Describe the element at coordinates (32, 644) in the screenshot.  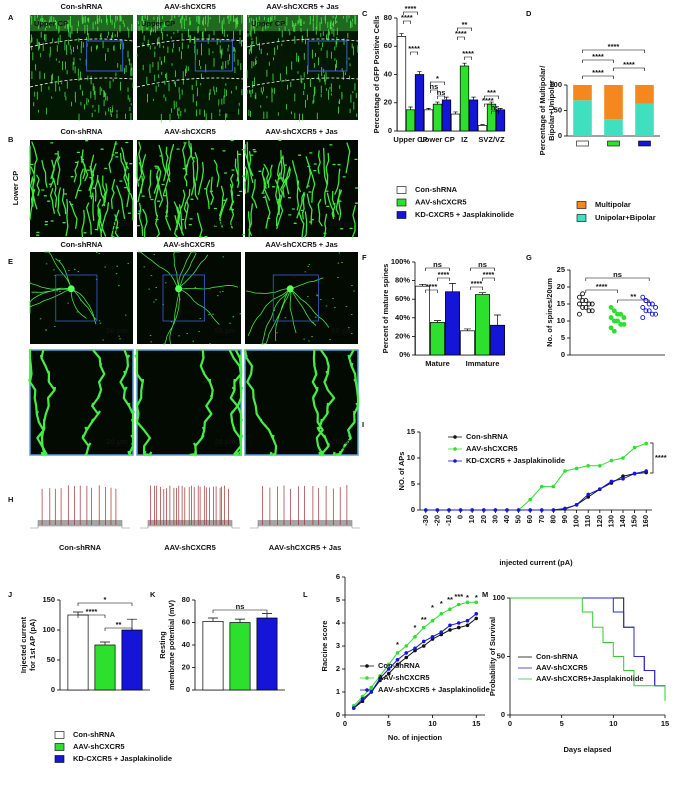
I see `y-axis-label: for 1st AP (pA)` at that location.